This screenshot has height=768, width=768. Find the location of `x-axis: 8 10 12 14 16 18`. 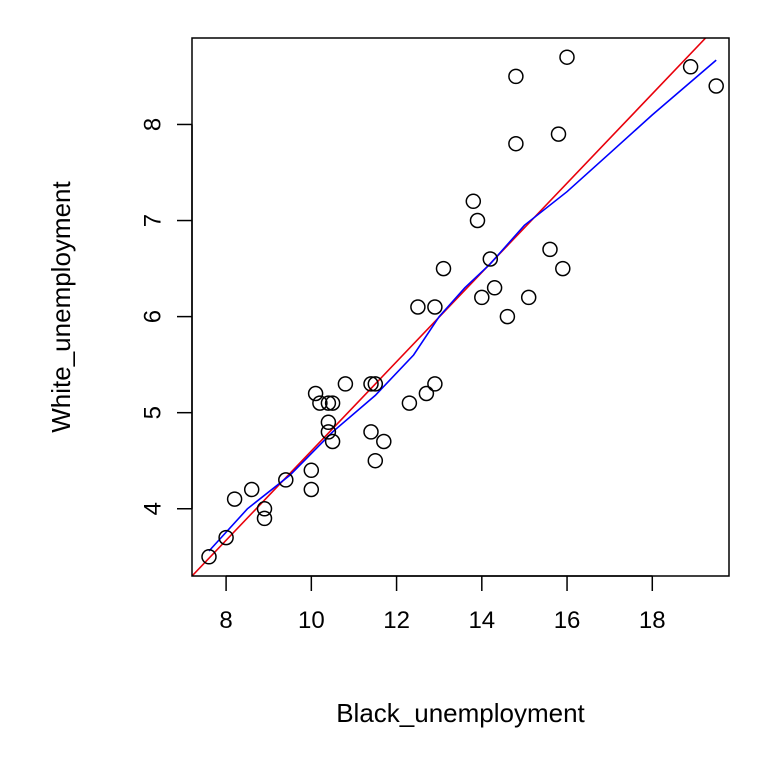

x-axis: 8 10 12 14 16 18 is located at coordinates (442, 604).